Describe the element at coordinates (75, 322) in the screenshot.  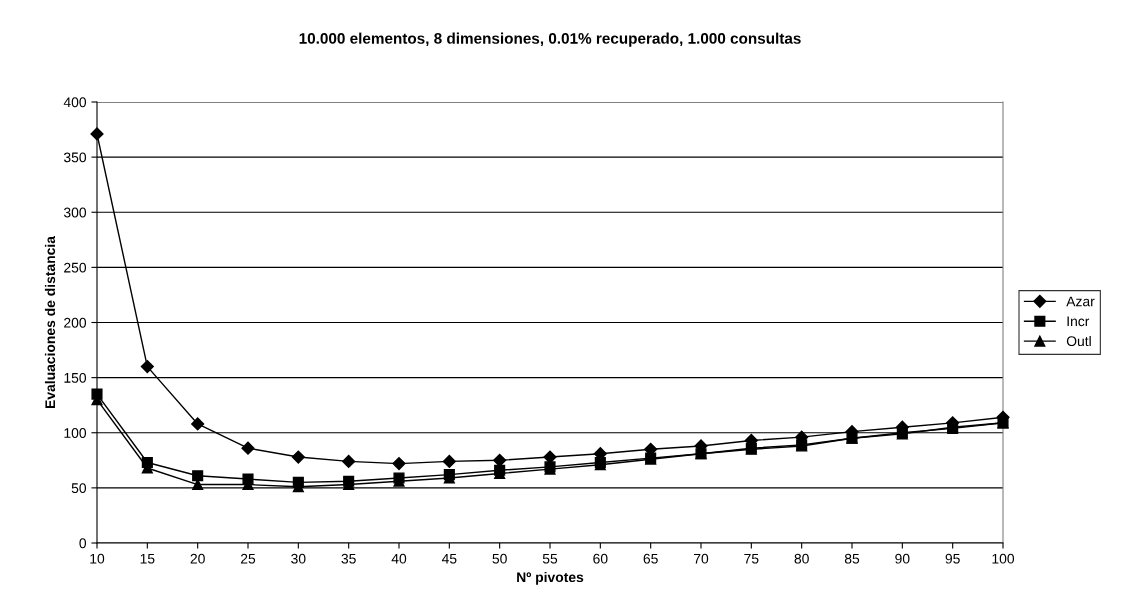
I see `y-tick-label: 200` at that location.